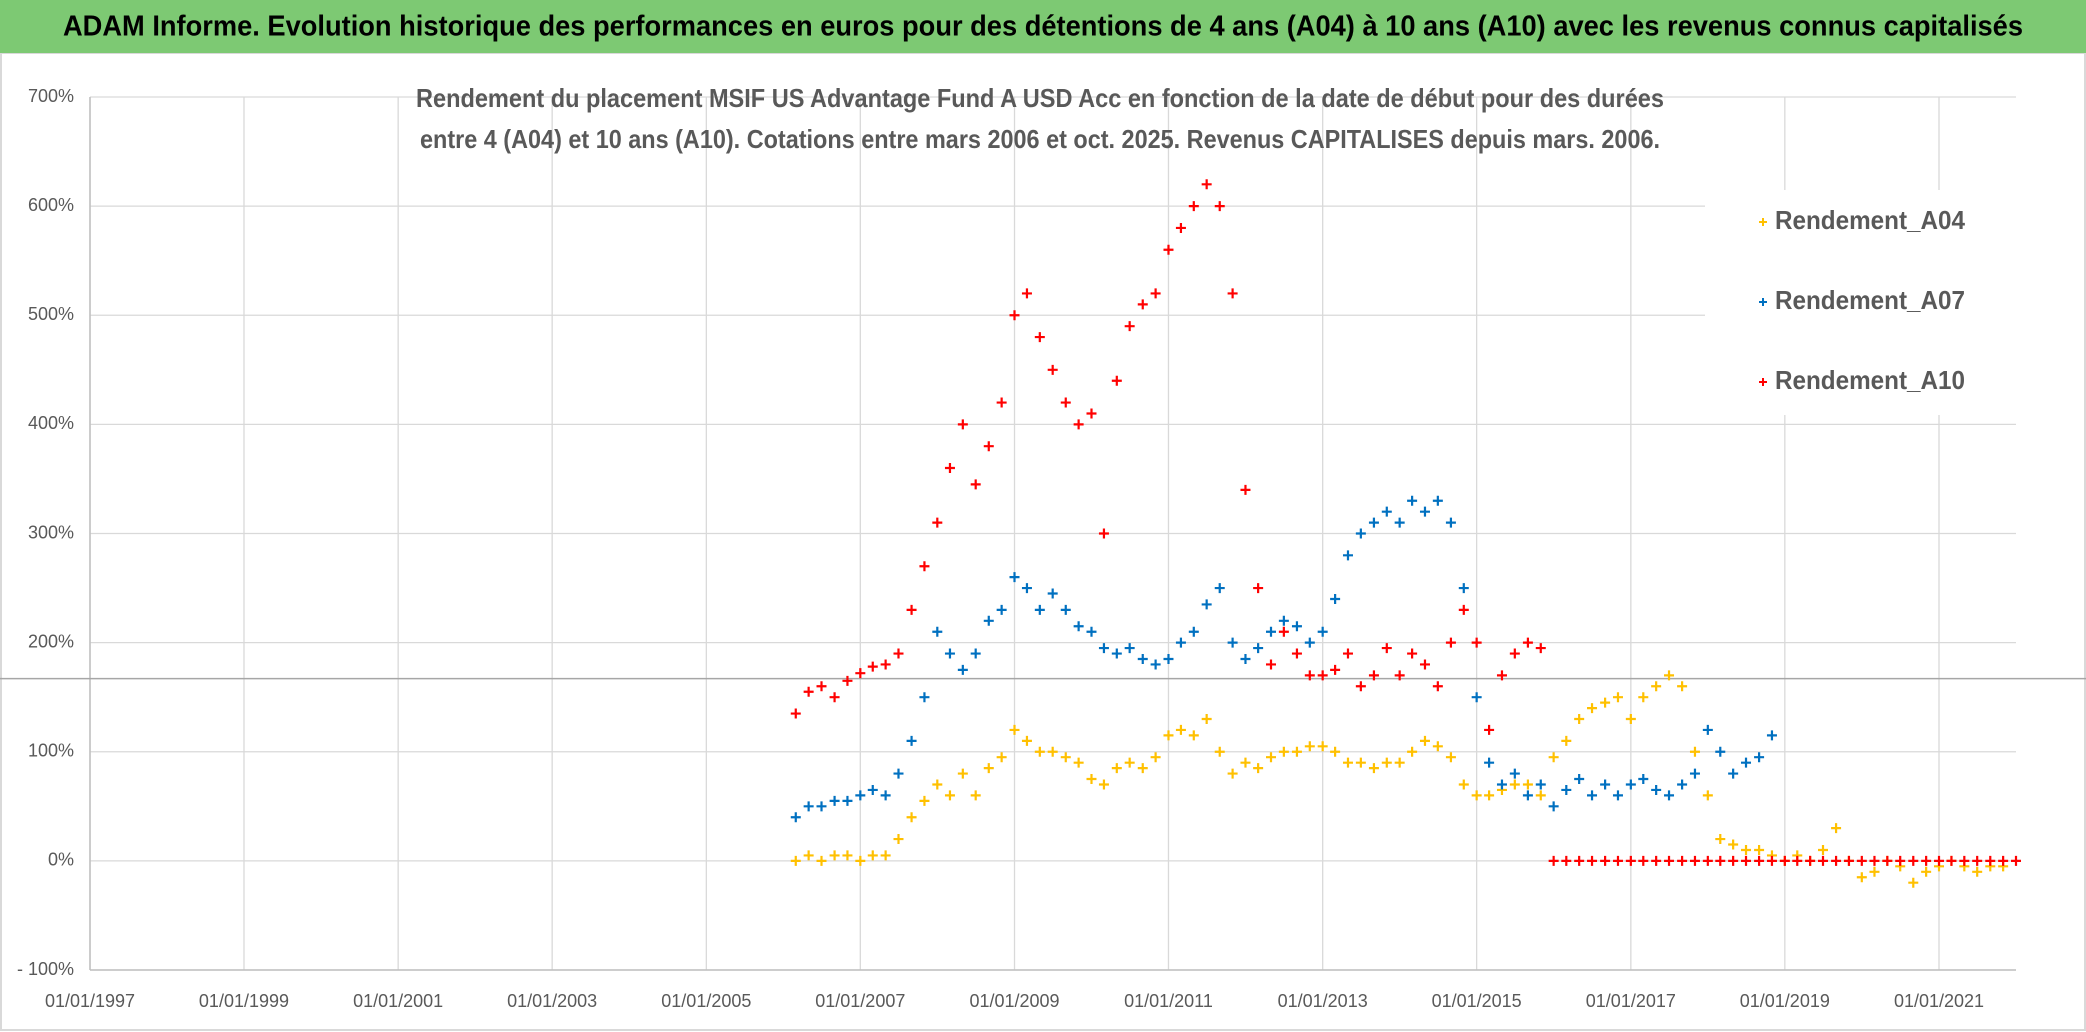 This screenshot has height=1032, width=2086. What do you see at coordinates (1763, 302) in the screenshot?
I see `legend-marker` at bounding box center [1763, 302].